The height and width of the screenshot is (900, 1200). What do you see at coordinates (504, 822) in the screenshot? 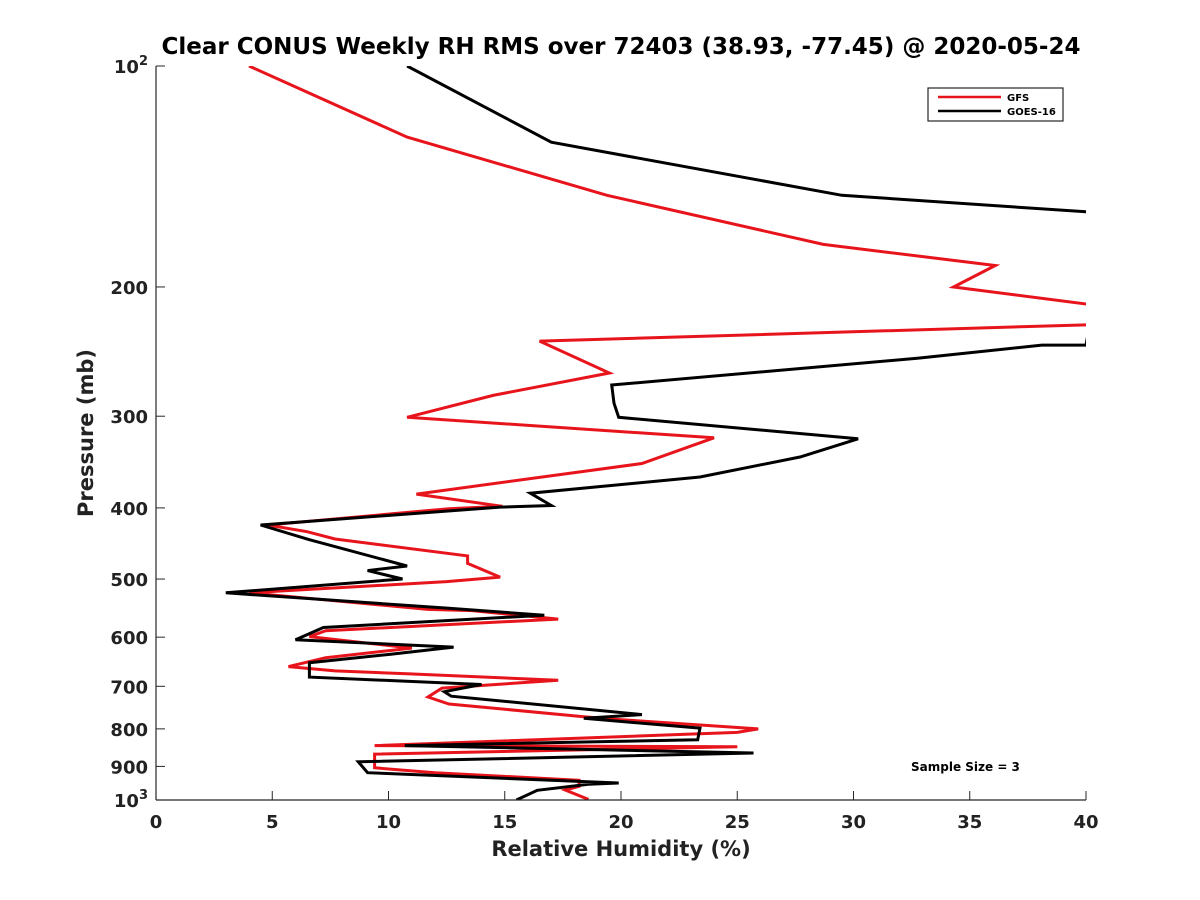
I see `x-tick-label: 15` at bounding box center [504, 822].